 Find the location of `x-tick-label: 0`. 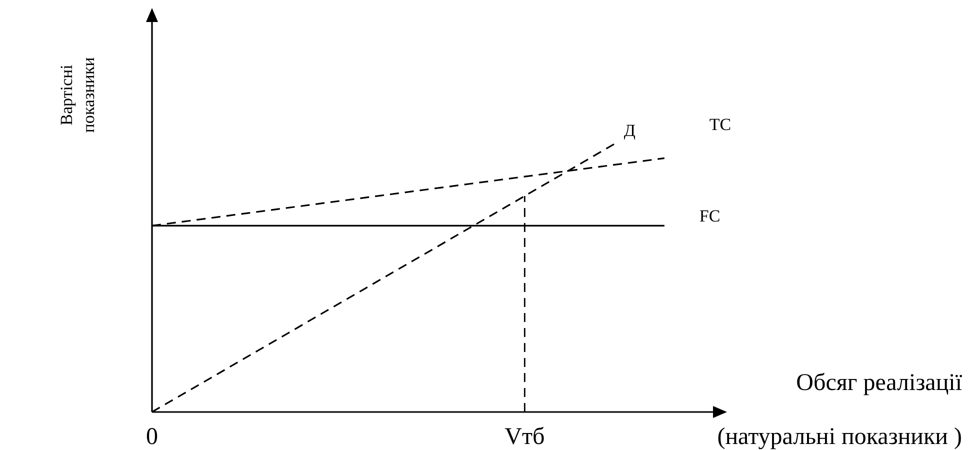

x-tick-label: 0 is located at coordinates (152, 437).